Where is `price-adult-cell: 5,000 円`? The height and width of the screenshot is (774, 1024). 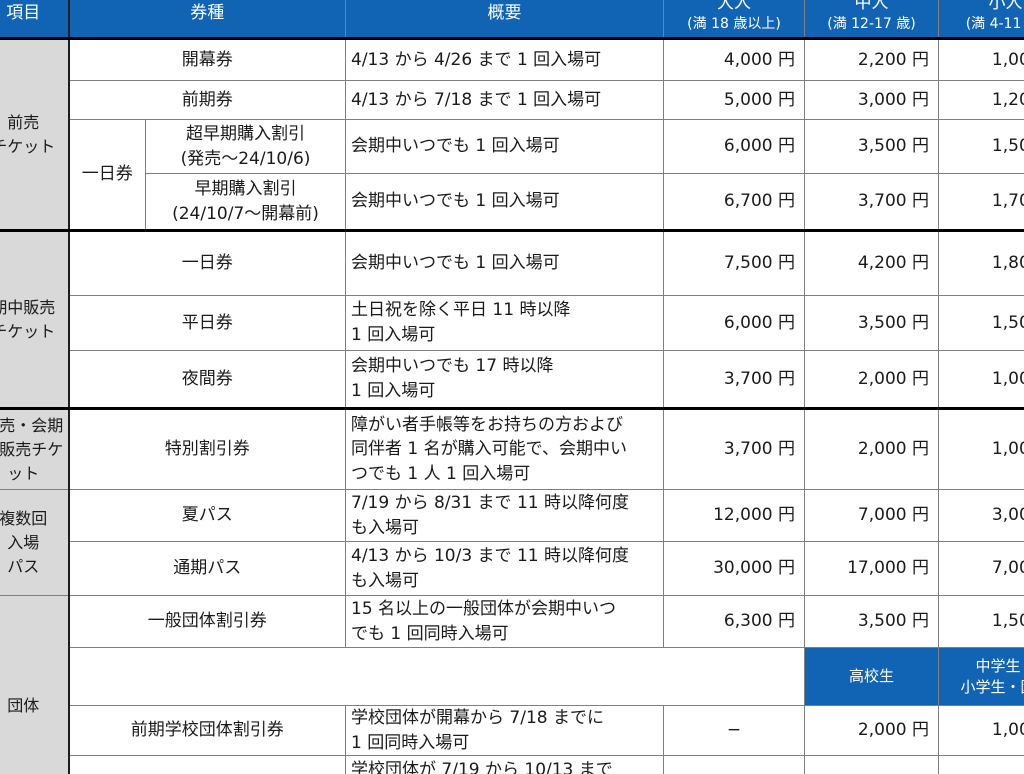 price-adult-cell: 5,000 円 is located at coordinates (734, 100).